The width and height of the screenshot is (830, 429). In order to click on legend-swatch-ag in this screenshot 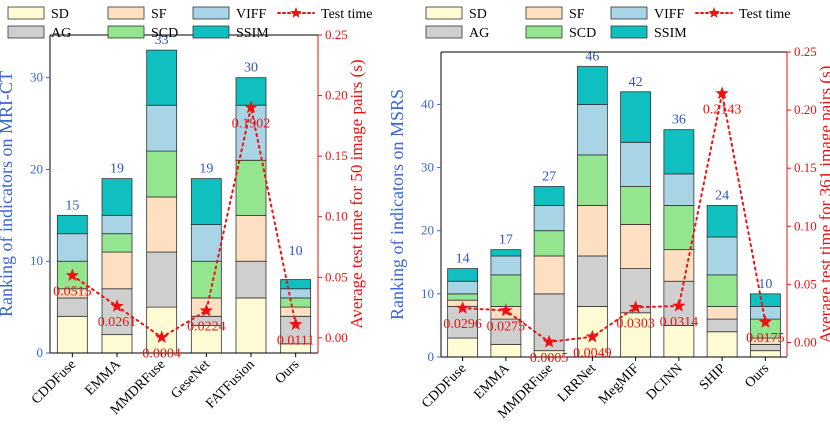, I will do `click(26, 32)`.